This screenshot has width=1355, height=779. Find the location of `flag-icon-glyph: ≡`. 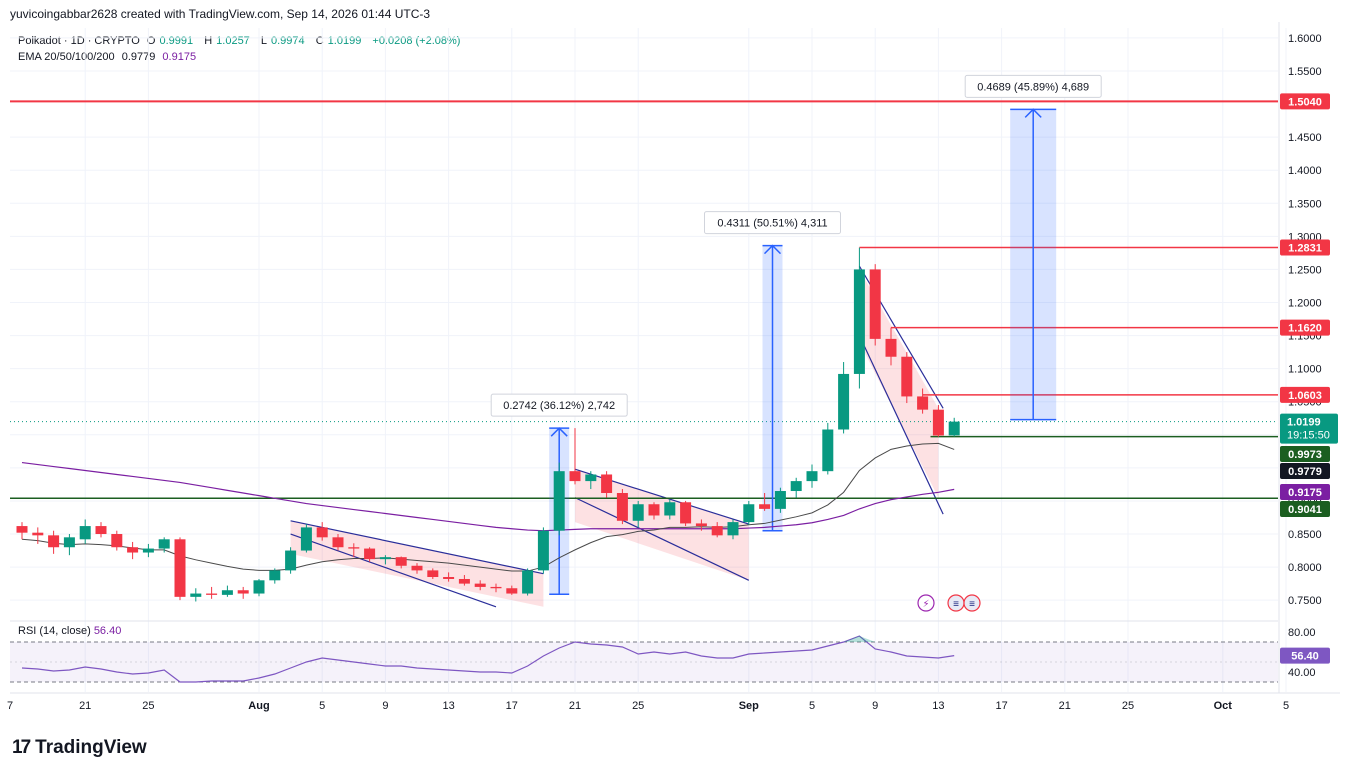

flag-icon-glyph: ≡ is located at coordinates (956, 604).